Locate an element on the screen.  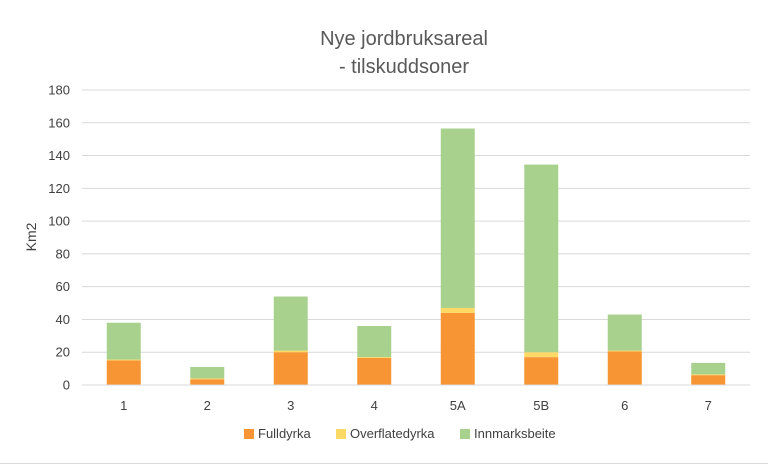
y-tick-label: 160 is located at coordinates (59, 122).